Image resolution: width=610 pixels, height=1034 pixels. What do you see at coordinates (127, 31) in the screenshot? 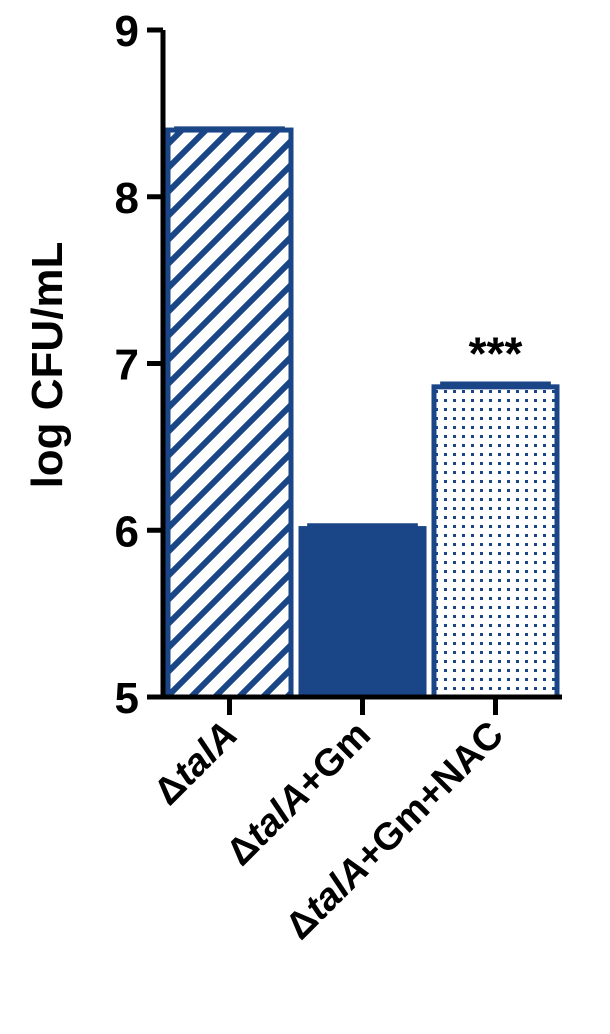
I see `y-tick-label: 9` at bounding box center [127, 31].